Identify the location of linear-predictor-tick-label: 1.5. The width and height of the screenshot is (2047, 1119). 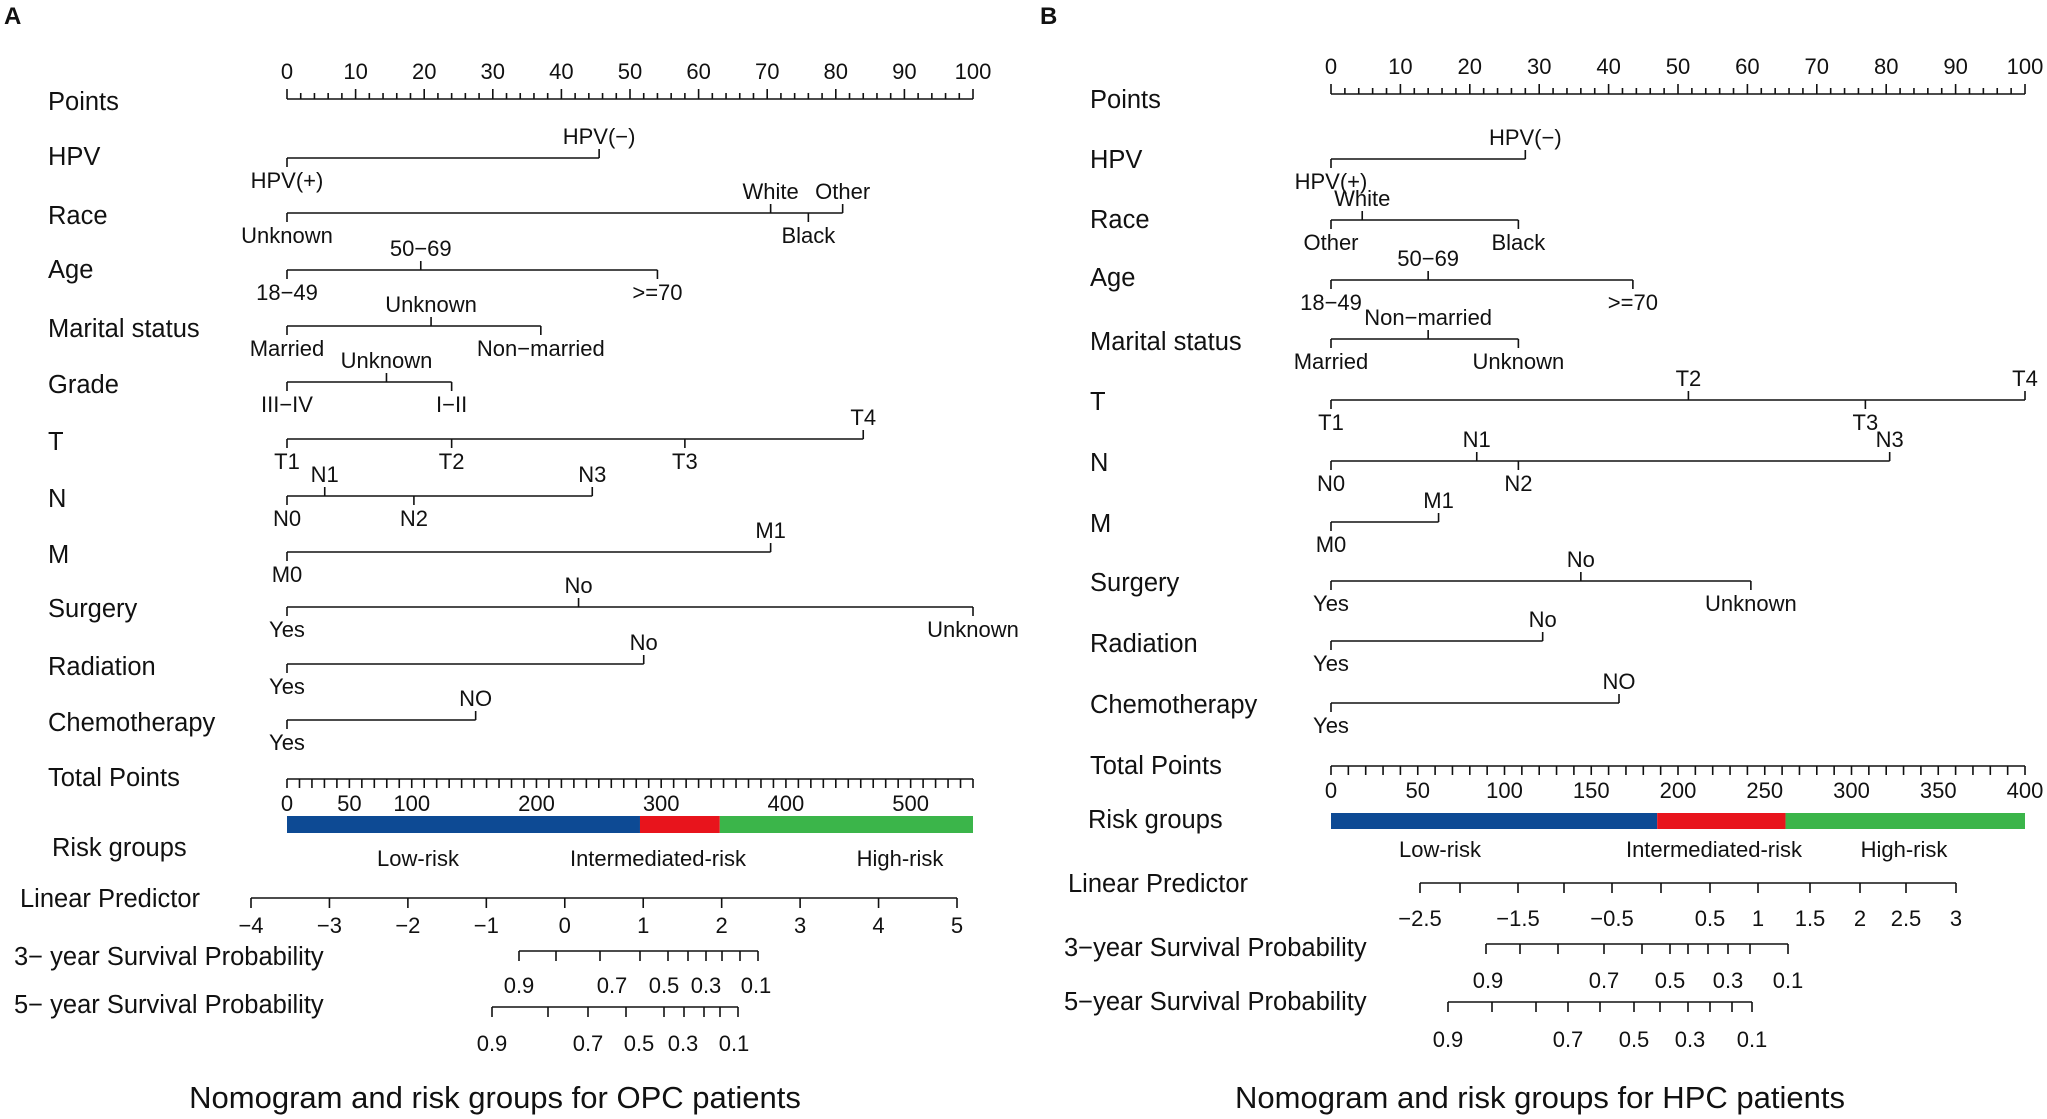
(1810, 918).